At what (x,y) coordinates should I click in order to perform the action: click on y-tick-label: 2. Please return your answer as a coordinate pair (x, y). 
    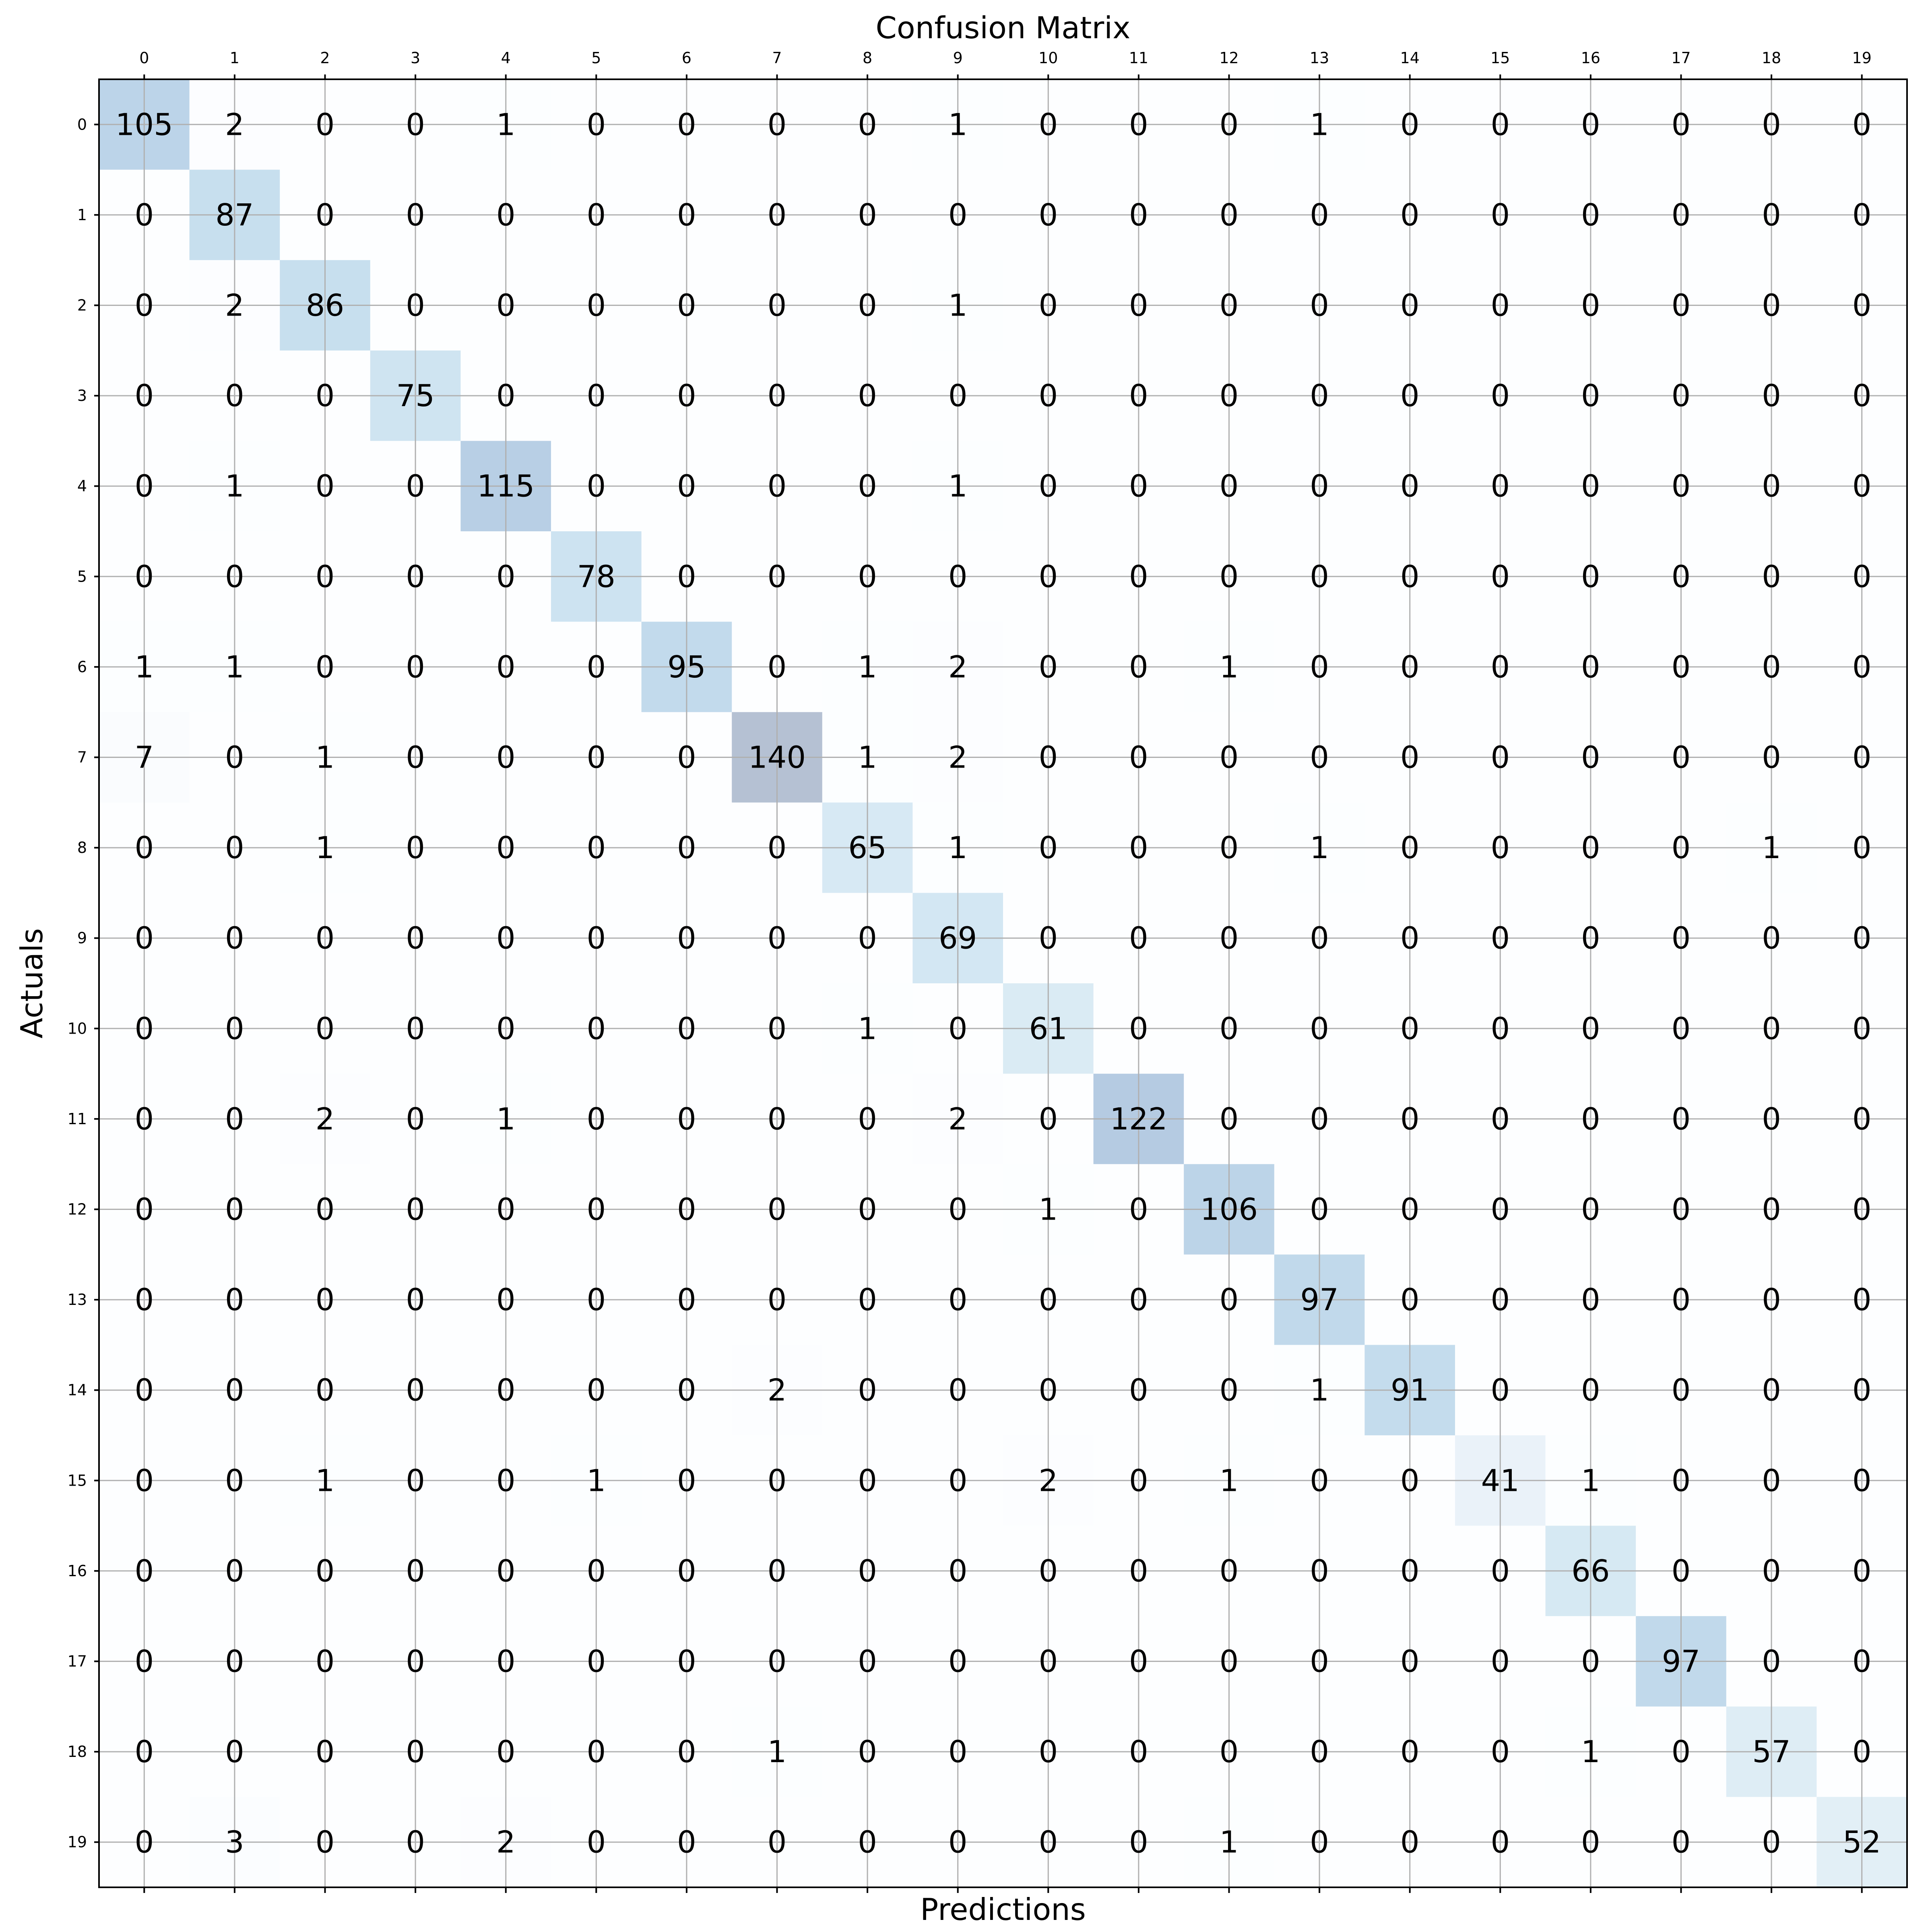
    Looking at the image, I should click on (82, 305).